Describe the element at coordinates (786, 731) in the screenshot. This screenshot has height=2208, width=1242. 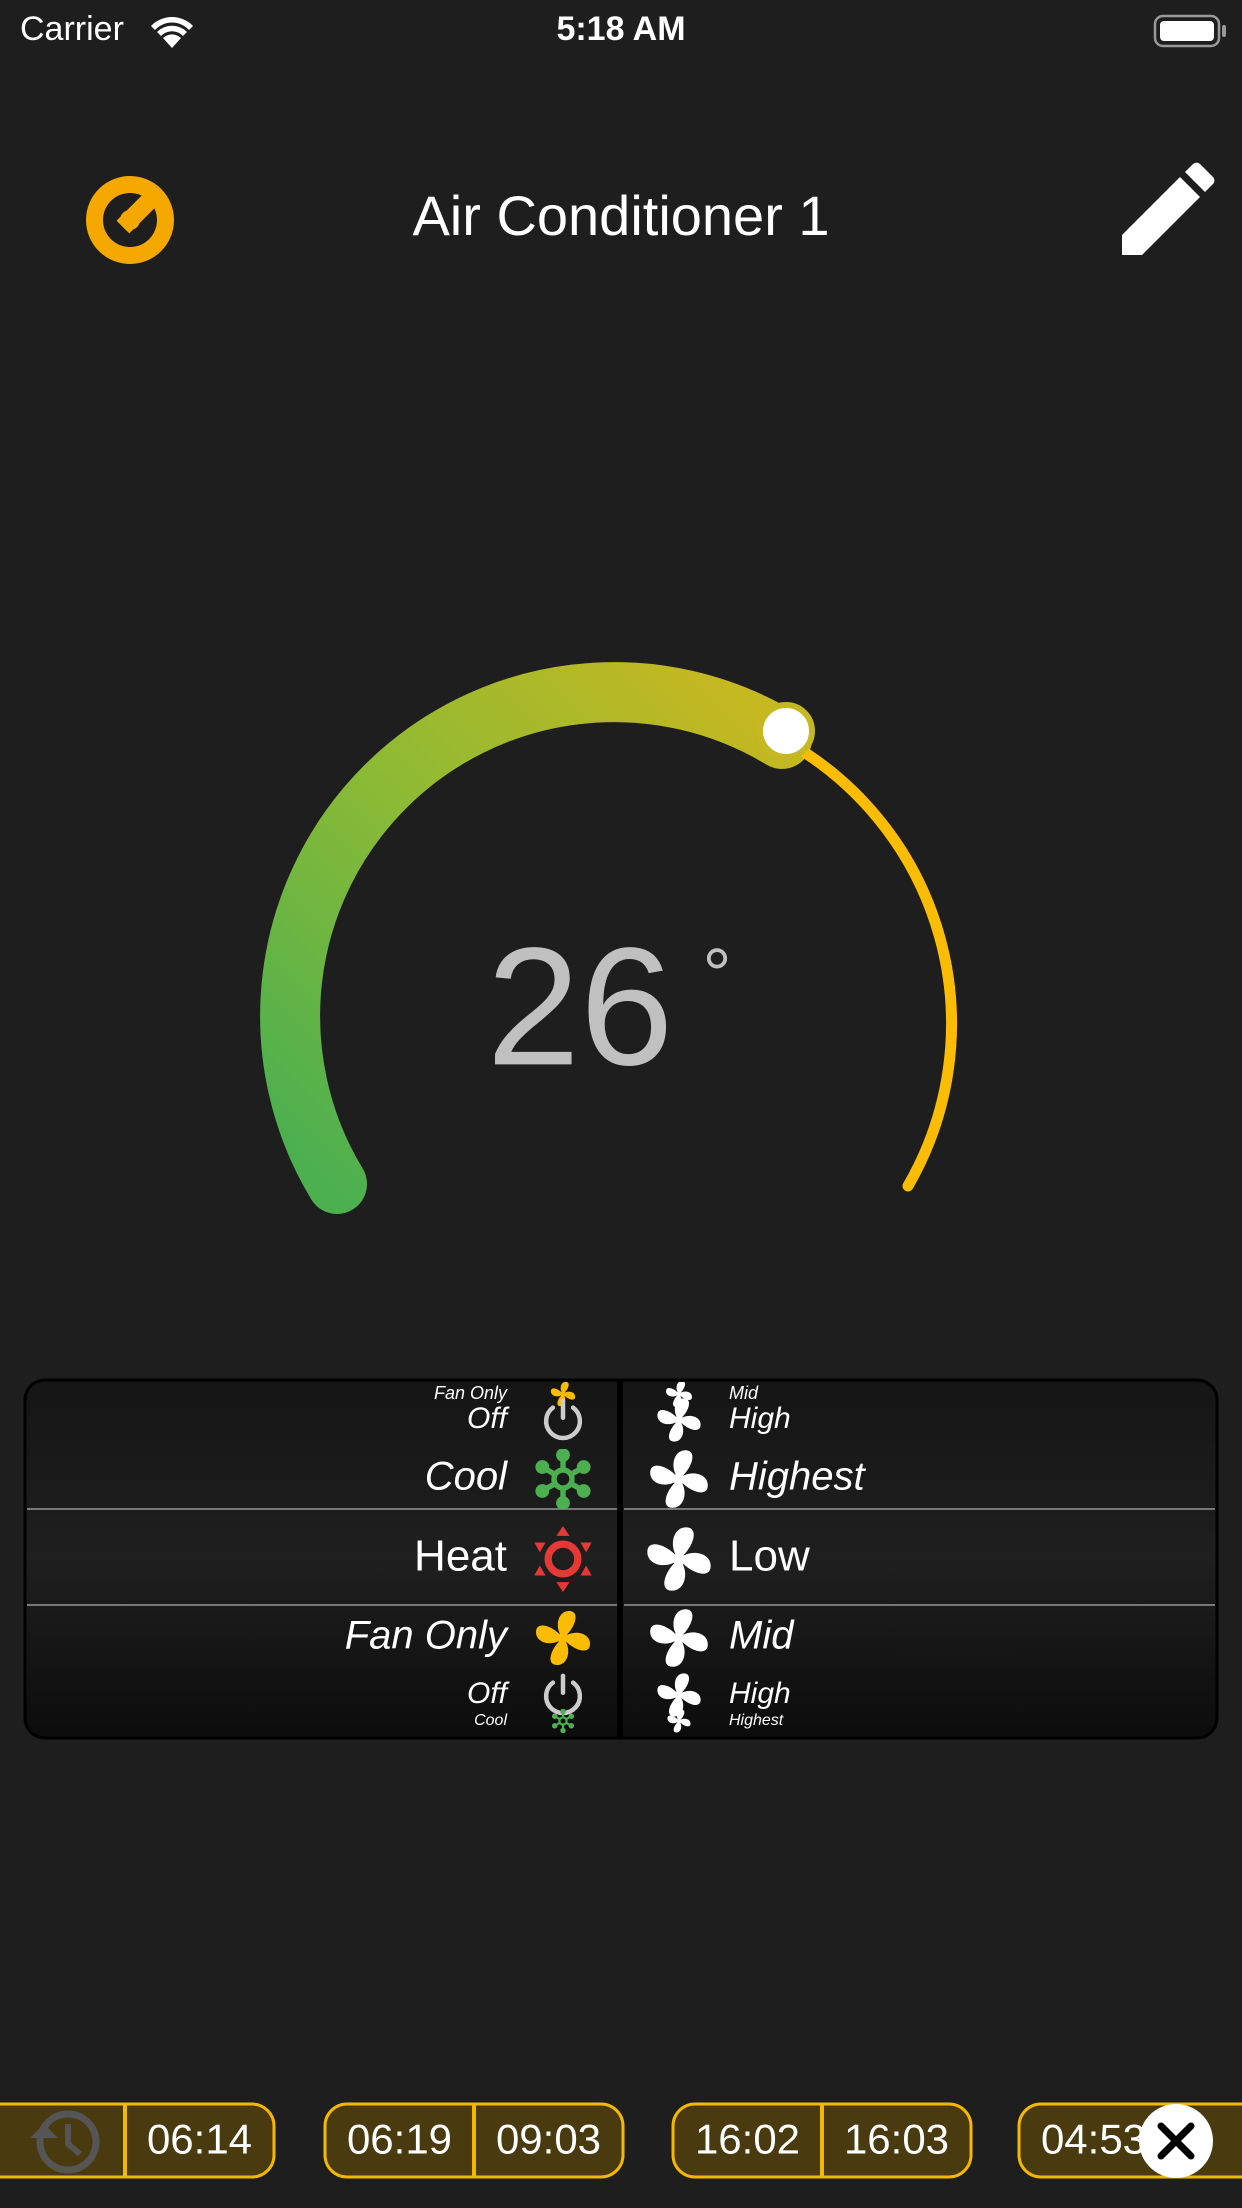
I see `gauge-knob` at that location.